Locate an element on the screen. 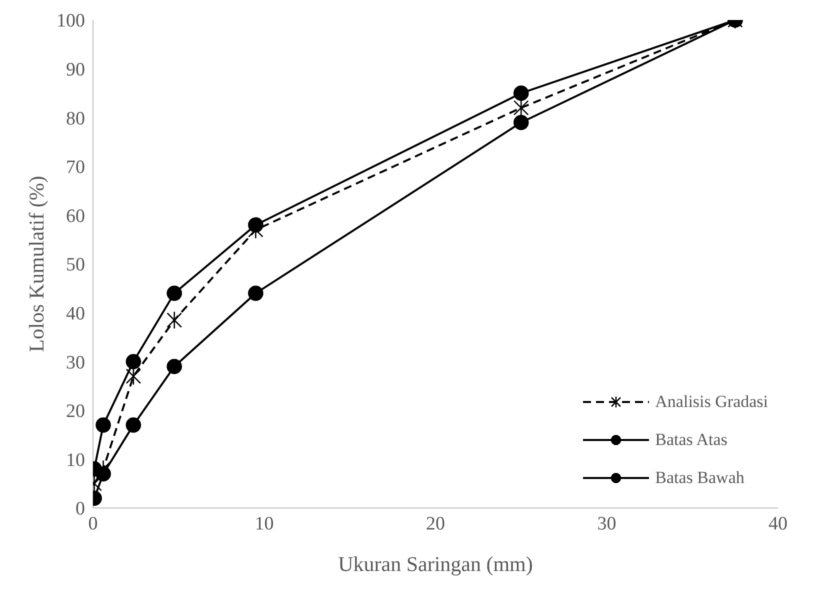 The width and height of the screenshot is (821, 601). y-tick-label: 90 is located at coordinates (75, 70).